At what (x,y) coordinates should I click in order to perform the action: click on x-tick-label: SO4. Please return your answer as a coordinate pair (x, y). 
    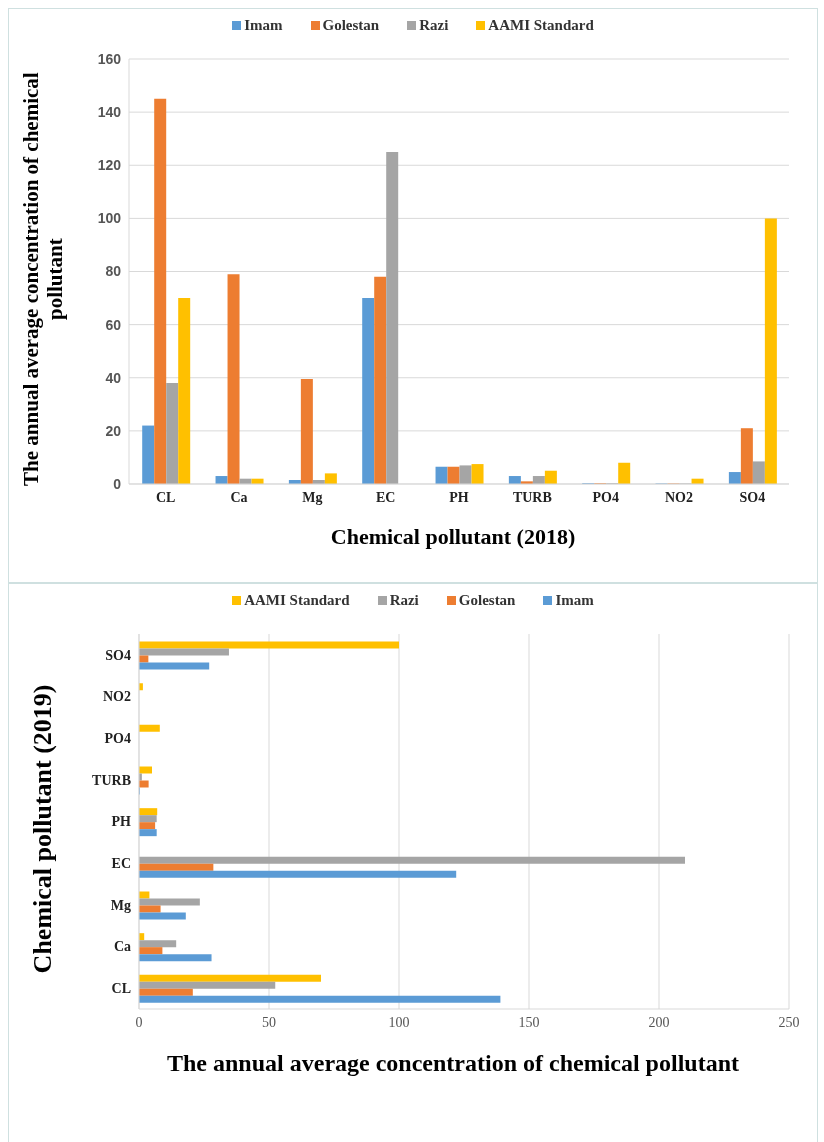
    Looking at the image, I should click on (752, 497).